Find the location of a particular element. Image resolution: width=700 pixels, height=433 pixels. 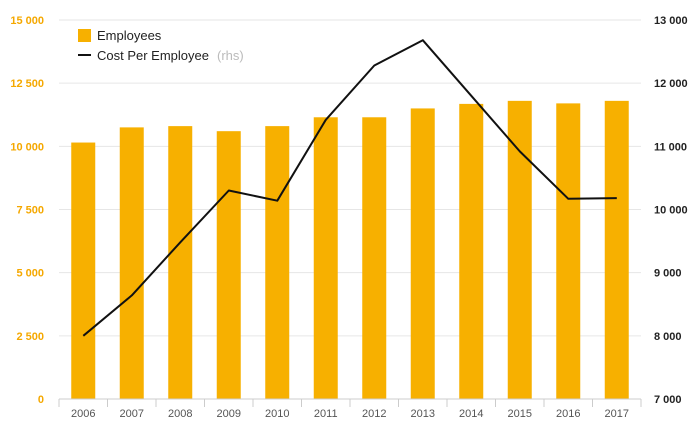

left-tick-label: 12 500 is located at coordinates (27, 84).